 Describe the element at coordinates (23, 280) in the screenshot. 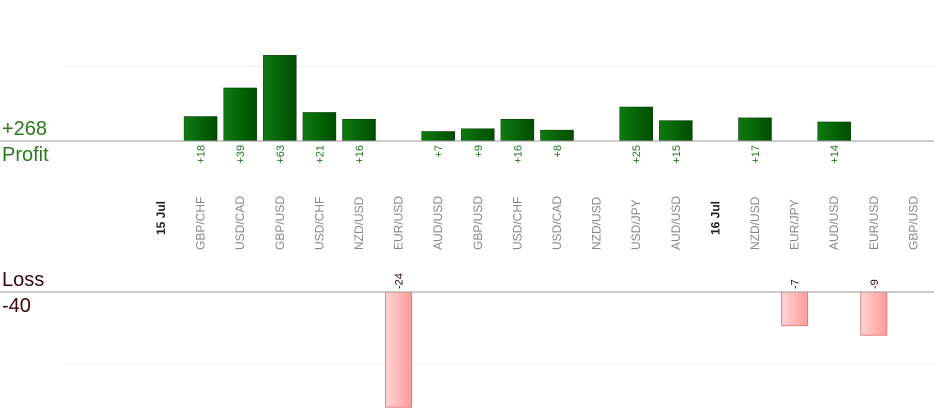

I see `loss-label: Loss` at that location.